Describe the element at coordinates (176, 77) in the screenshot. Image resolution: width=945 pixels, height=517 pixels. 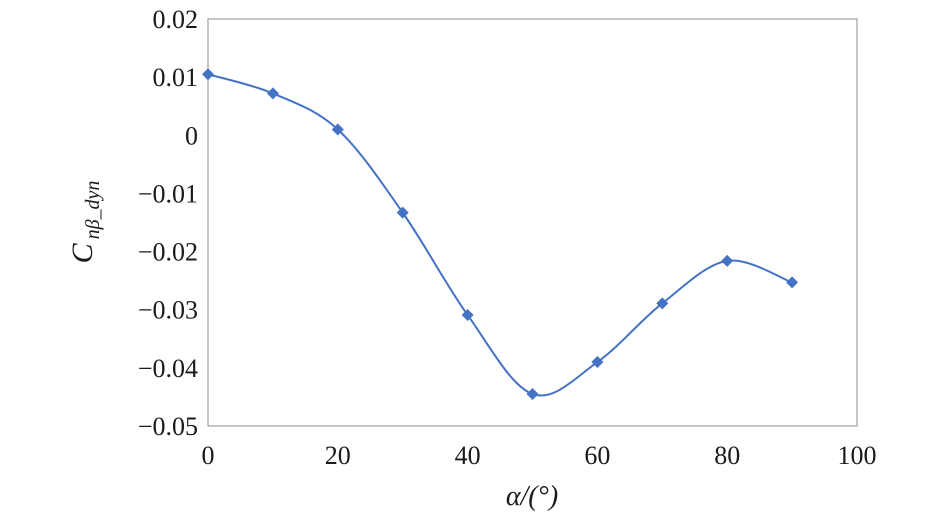
I see `y-tick-label: 0.01` at that location.